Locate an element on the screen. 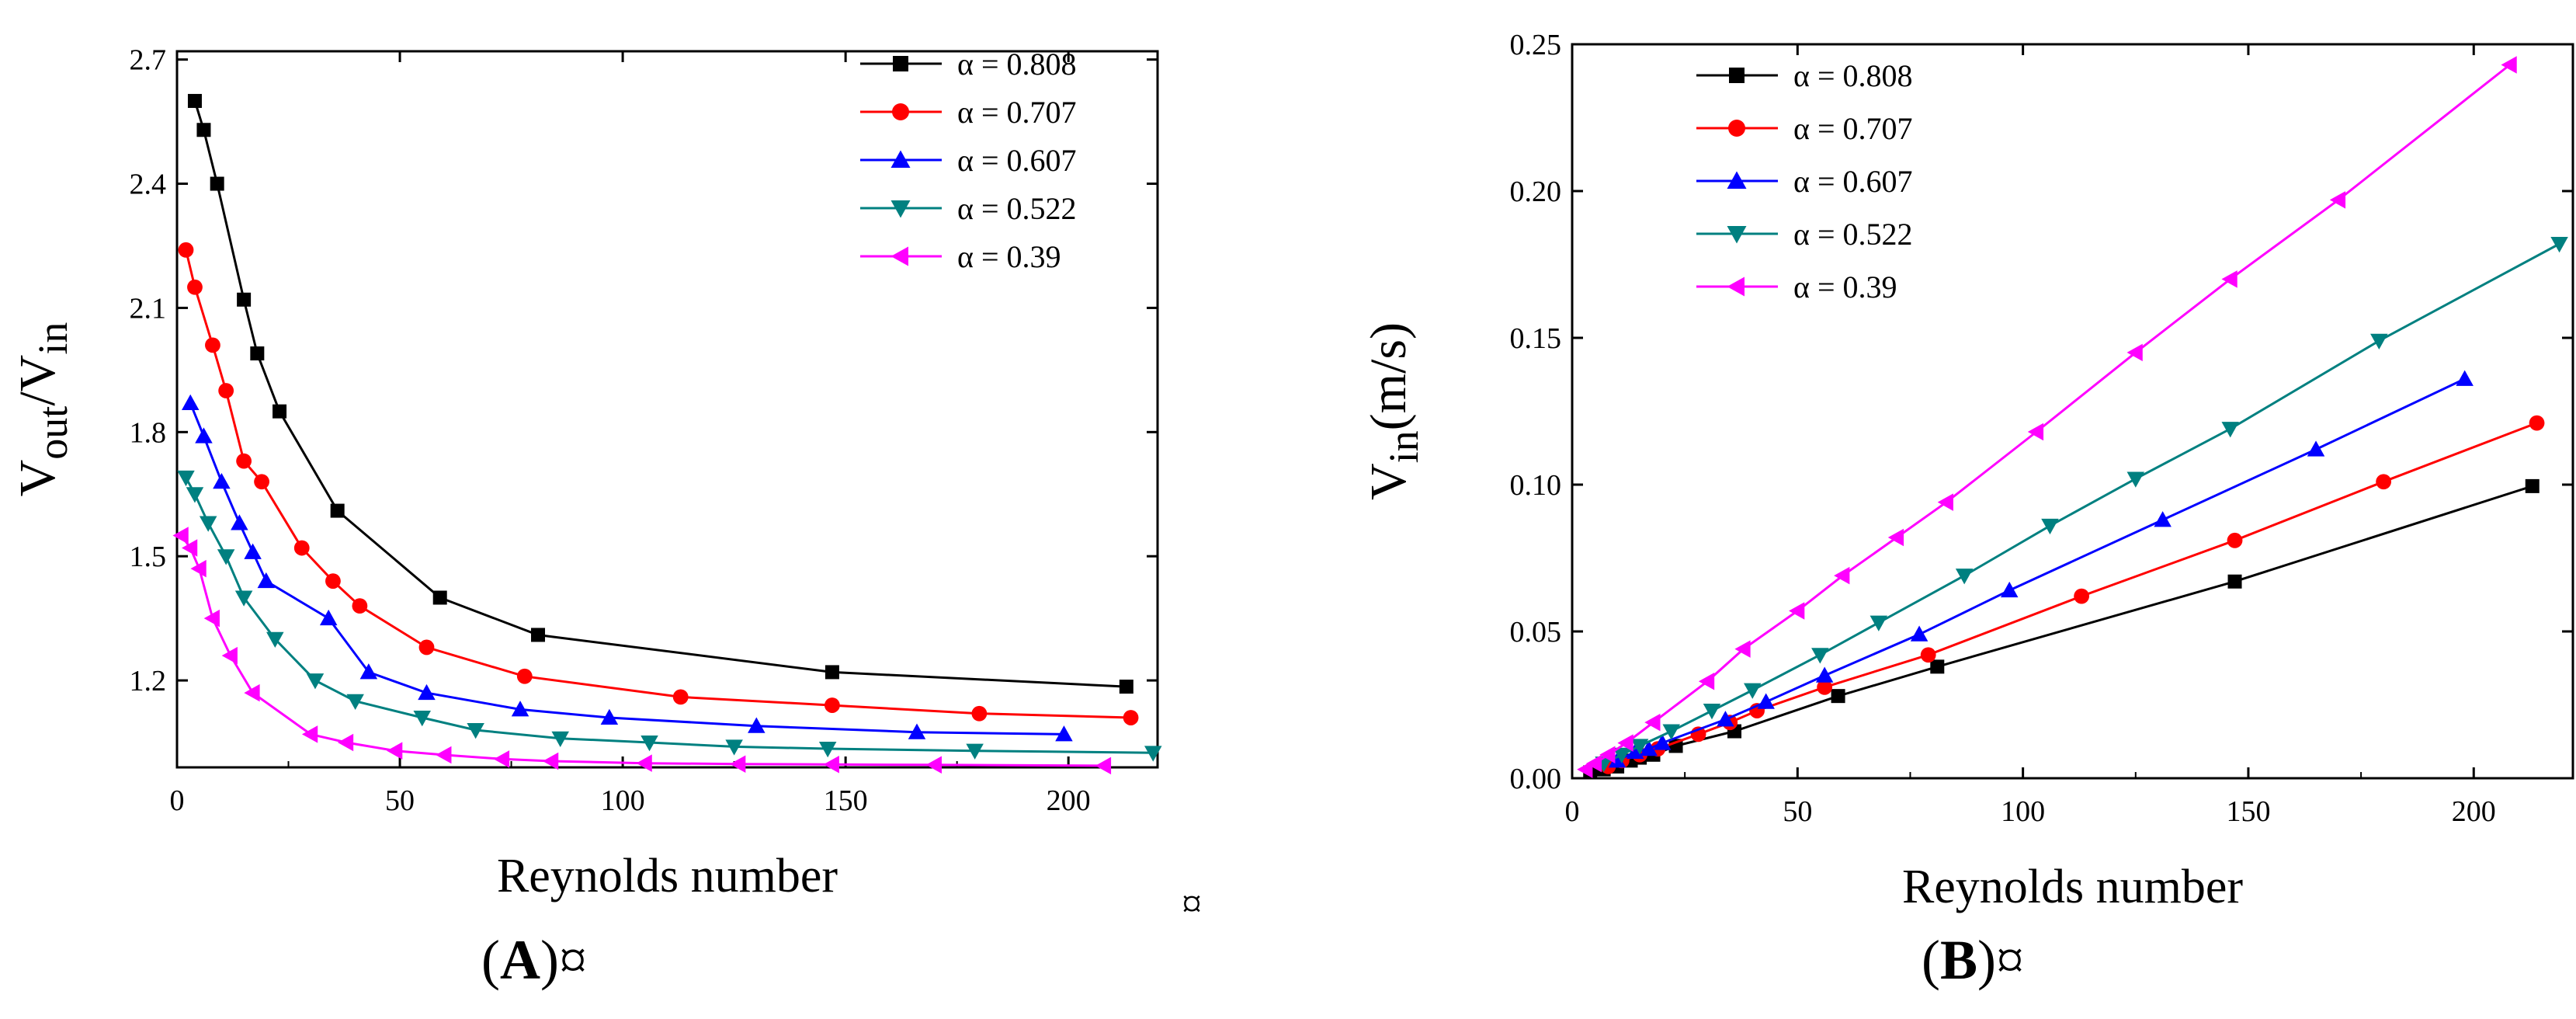  panel-a-caption-letter: A is located at coordinates (519, 960).